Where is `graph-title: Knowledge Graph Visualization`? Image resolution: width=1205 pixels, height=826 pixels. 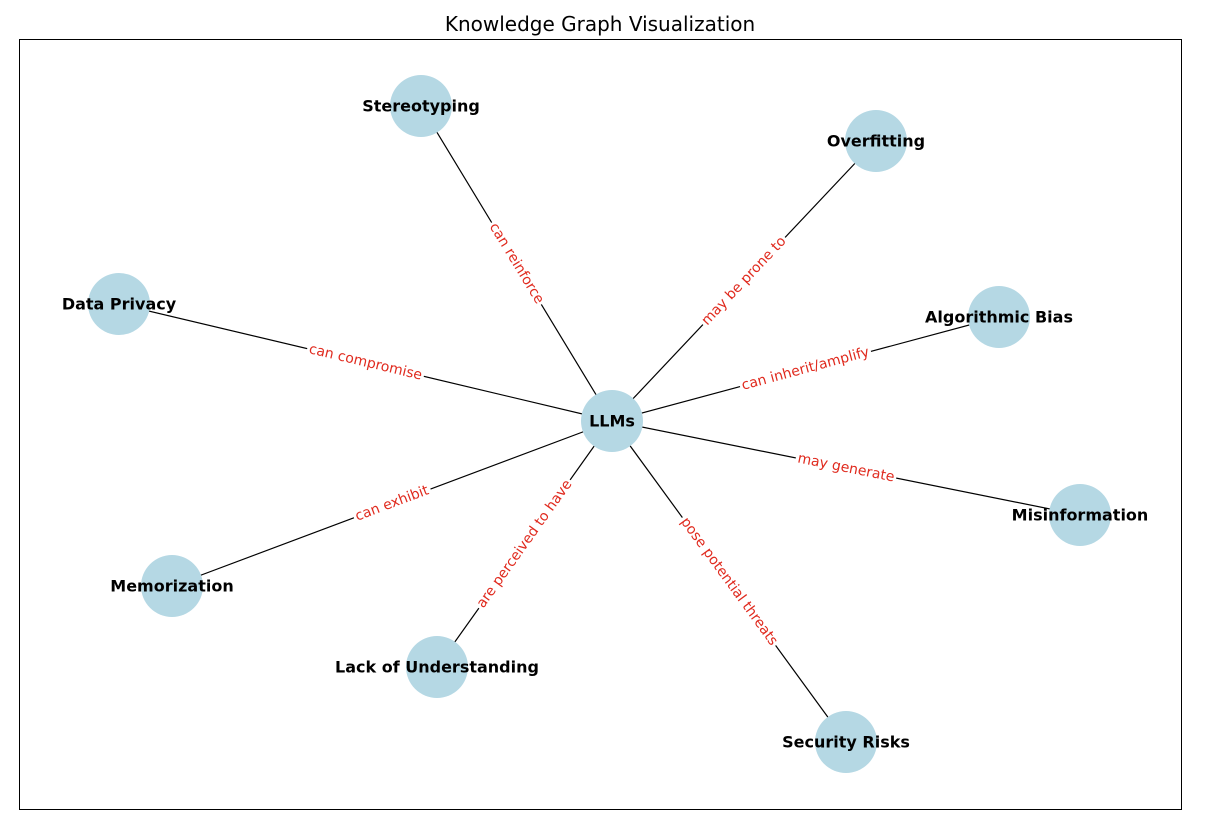 graph-title: Knowledge Graph Visualization is located at coordinates (600, 24).